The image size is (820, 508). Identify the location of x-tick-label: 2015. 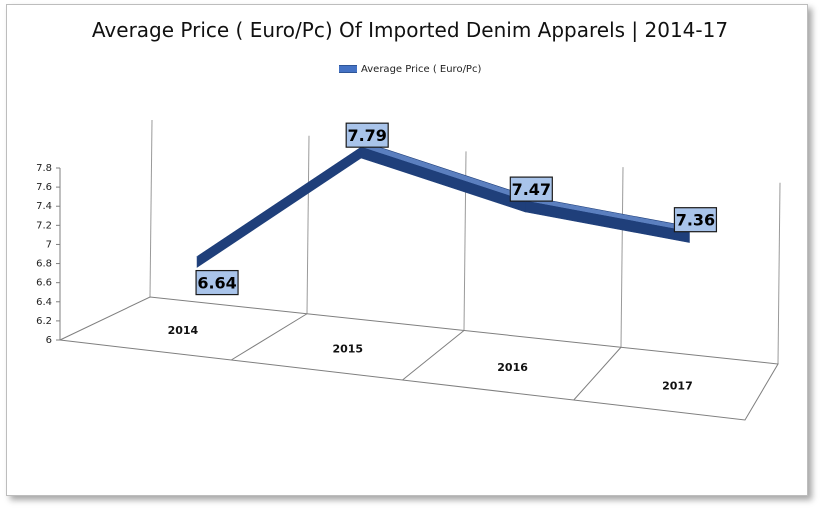
(347, 348).